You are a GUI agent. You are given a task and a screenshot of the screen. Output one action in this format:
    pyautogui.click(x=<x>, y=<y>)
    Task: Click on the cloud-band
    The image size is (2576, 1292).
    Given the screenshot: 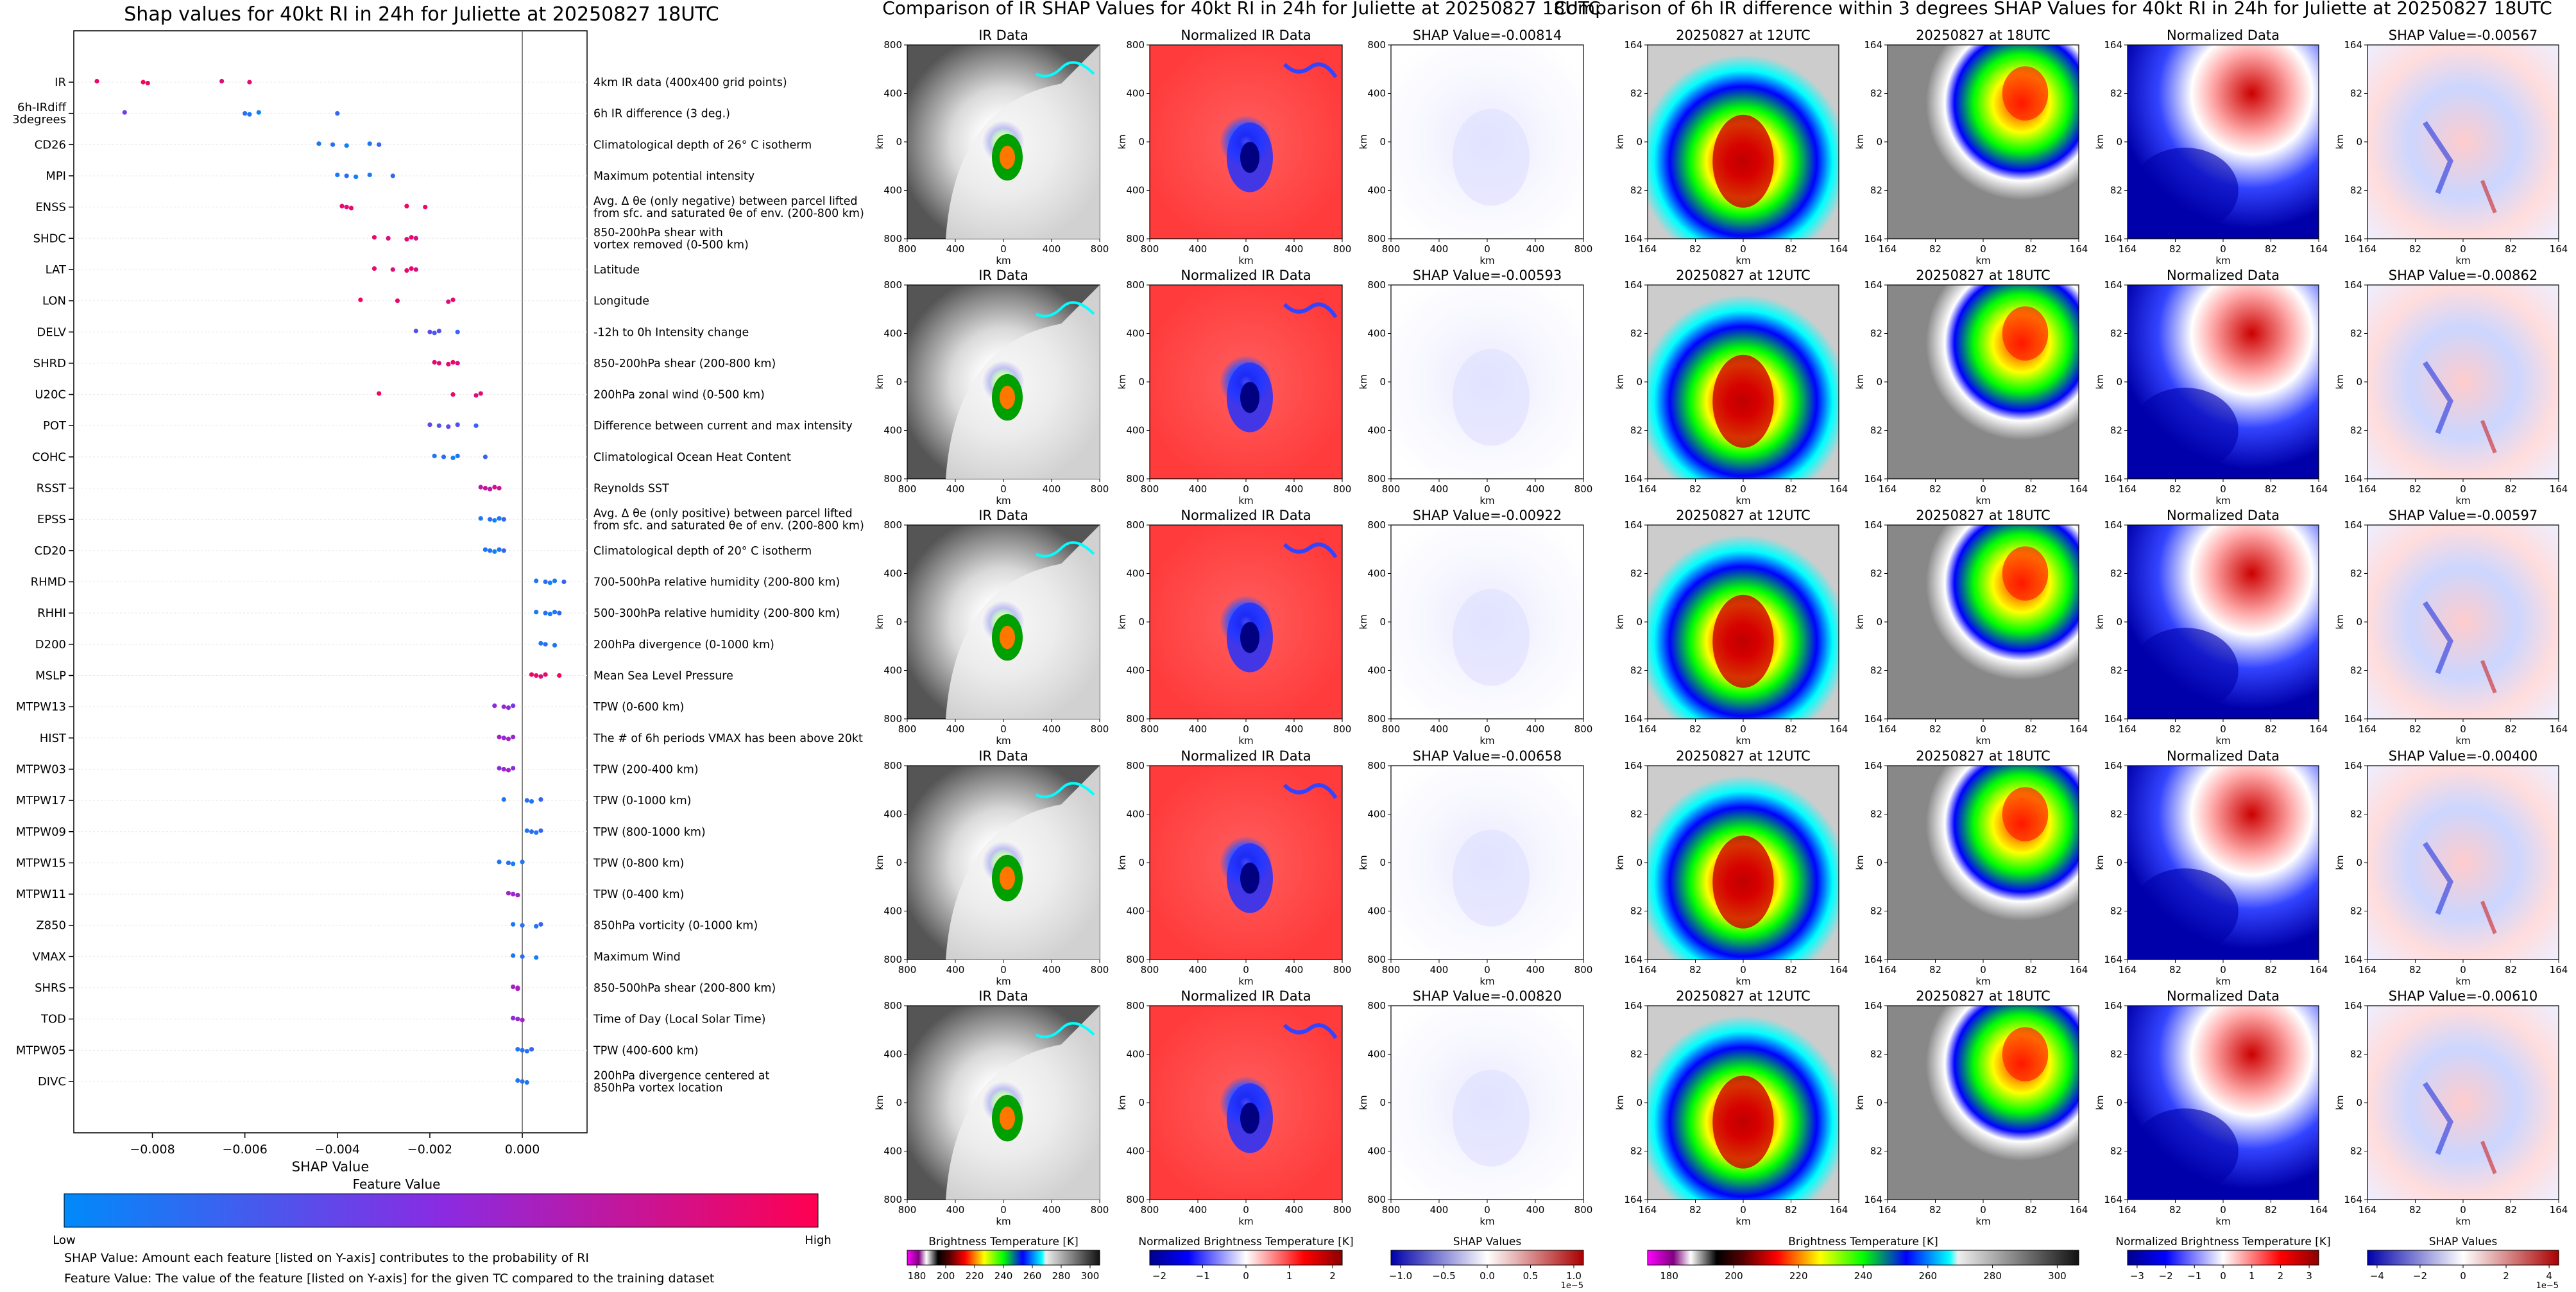 What is the action you would take?
    pyautogui.click(x=1023, y=863)
    